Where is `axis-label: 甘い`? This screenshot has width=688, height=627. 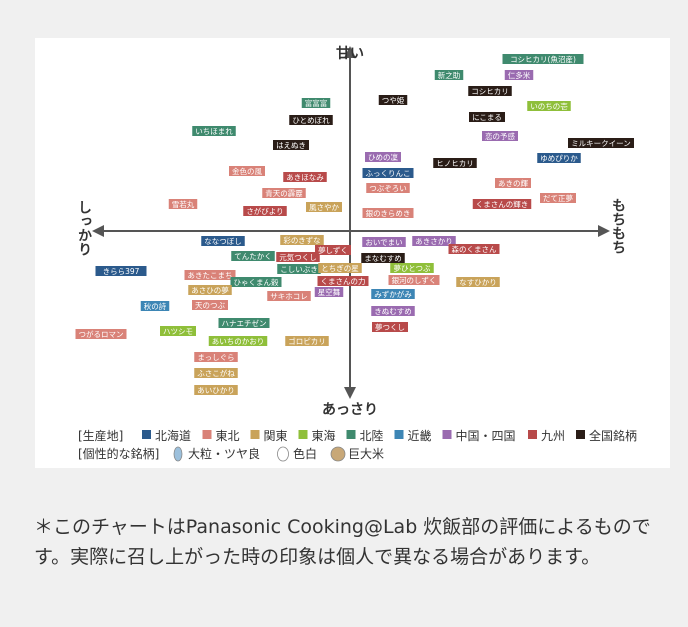
axis-label: 甘い is located at coordinates (350, 53).